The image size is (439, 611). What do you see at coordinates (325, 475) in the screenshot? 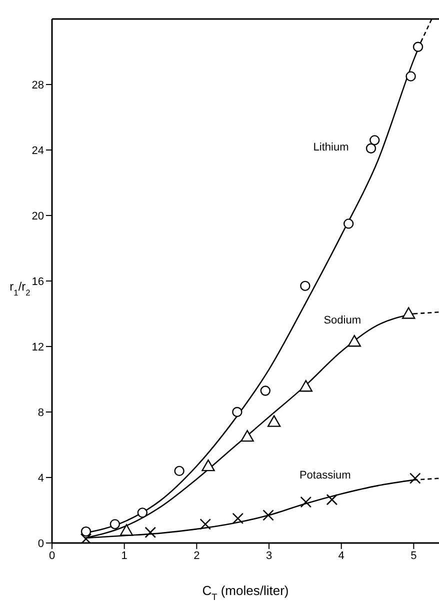
I see `series-label: Potassium` at bounding box center [325, 475].